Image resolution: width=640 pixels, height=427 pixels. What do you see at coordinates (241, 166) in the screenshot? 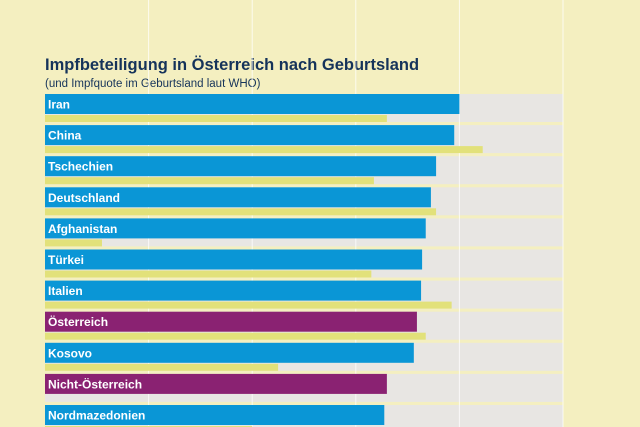
I see `bar-impfbeteiligung-tschechien` at bounding box center [241, 166].